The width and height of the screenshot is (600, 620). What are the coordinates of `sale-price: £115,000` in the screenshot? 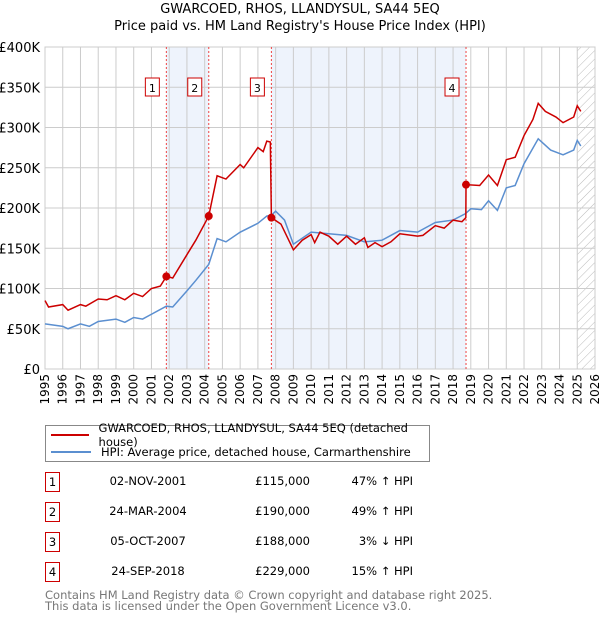 It's located at (282, 481).